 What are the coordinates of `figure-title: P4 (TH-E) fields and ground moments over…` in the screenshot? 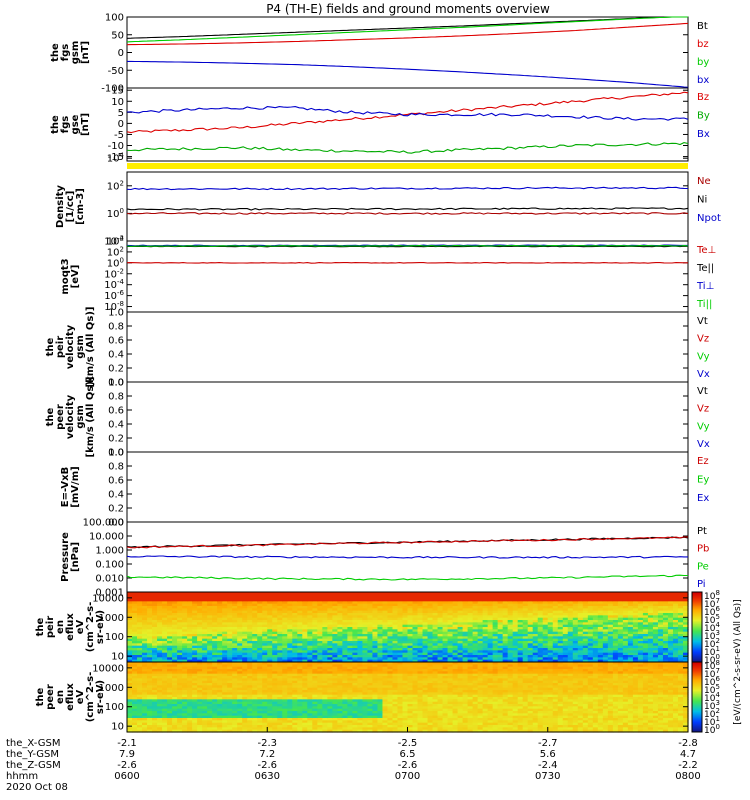 It's located at (408, 9).